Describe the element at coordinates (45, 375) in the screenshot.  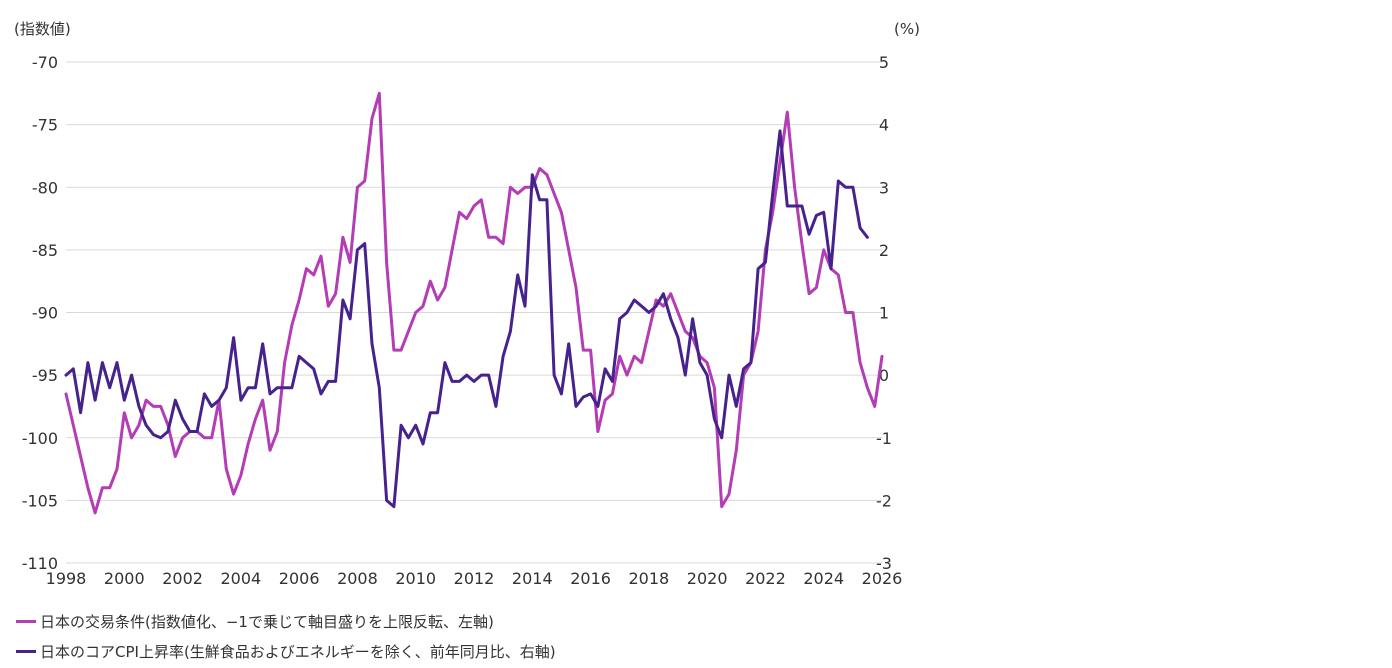
I see `left-tick-label: -95` at that location.